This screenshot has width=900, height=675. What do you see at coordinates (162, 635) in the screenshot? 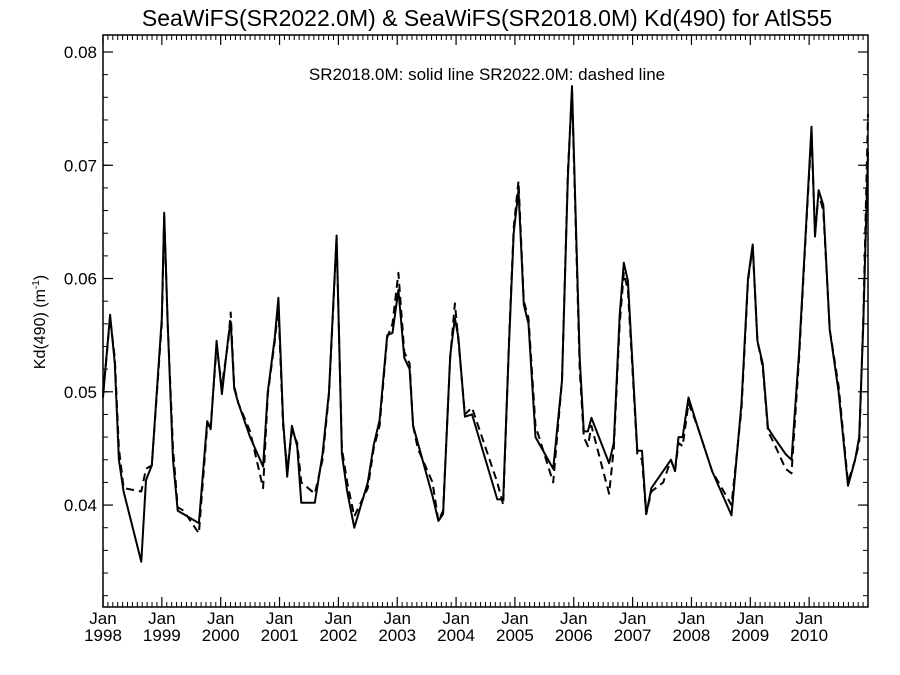
I see `x-tick-year: 1999` at bounding box center [162, 635].